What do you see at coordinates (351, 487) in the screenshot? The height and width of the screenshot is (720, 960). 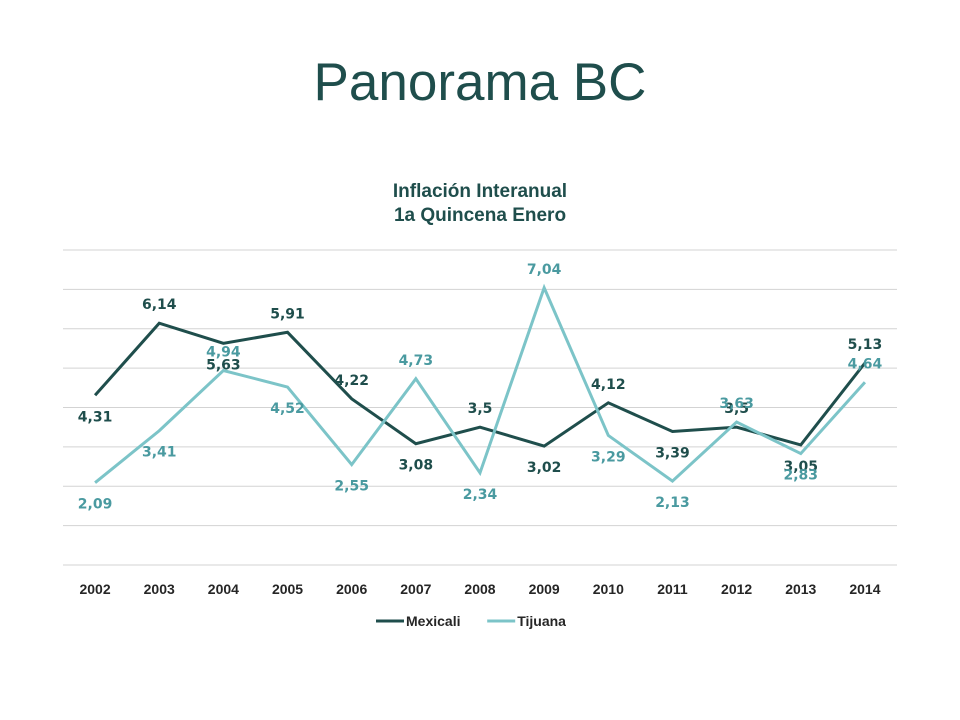 I see `data-label: 2,55` at bounding box center [351, 487].